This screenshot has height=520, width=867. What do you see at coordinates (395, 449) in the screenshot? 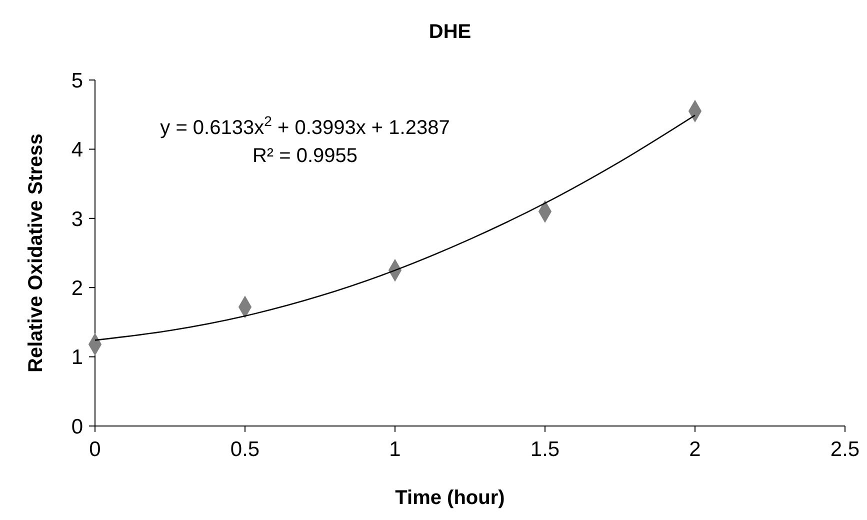
I see `x-tick-label: 1` at bounding box center [395, 449].